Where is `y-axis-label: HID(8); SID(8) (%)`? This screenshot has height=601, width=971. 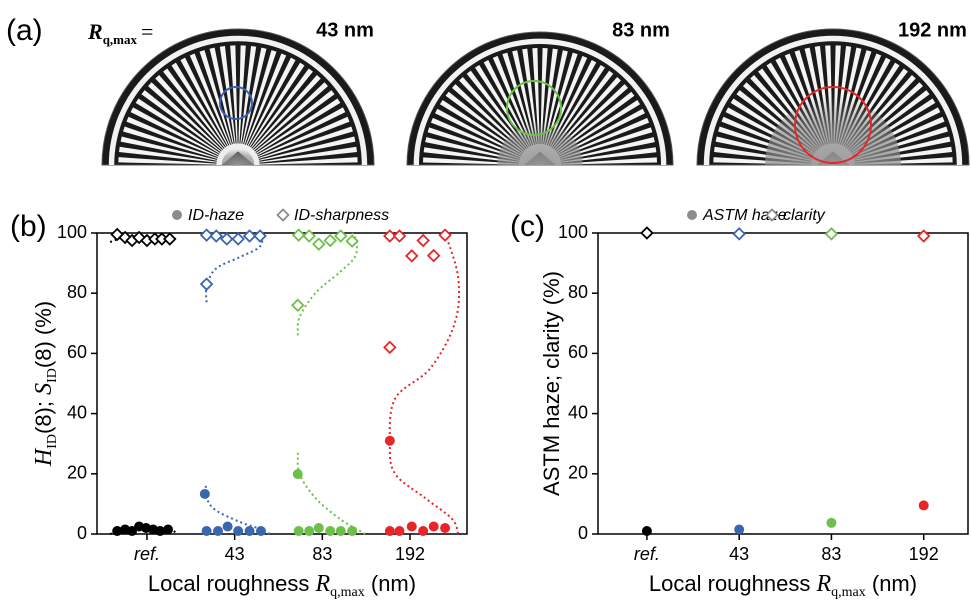
y-axis-label: HID(8); SID(8) (%) is located at coordinates (45, 384).